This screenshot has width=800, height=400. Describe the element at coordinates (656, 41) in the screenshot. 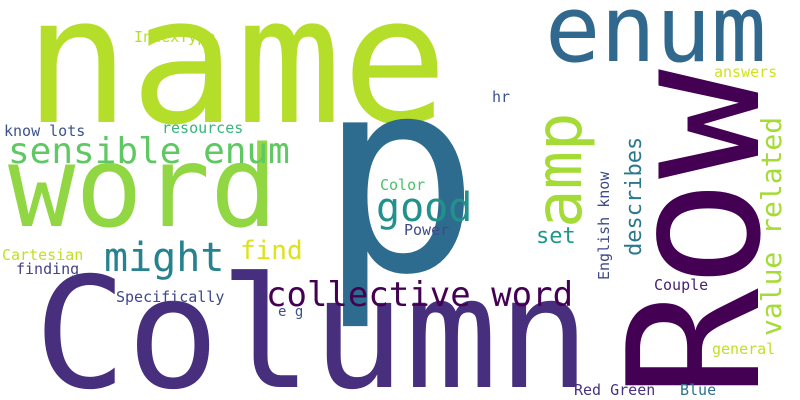

I see `word-enum: enum` at that location.